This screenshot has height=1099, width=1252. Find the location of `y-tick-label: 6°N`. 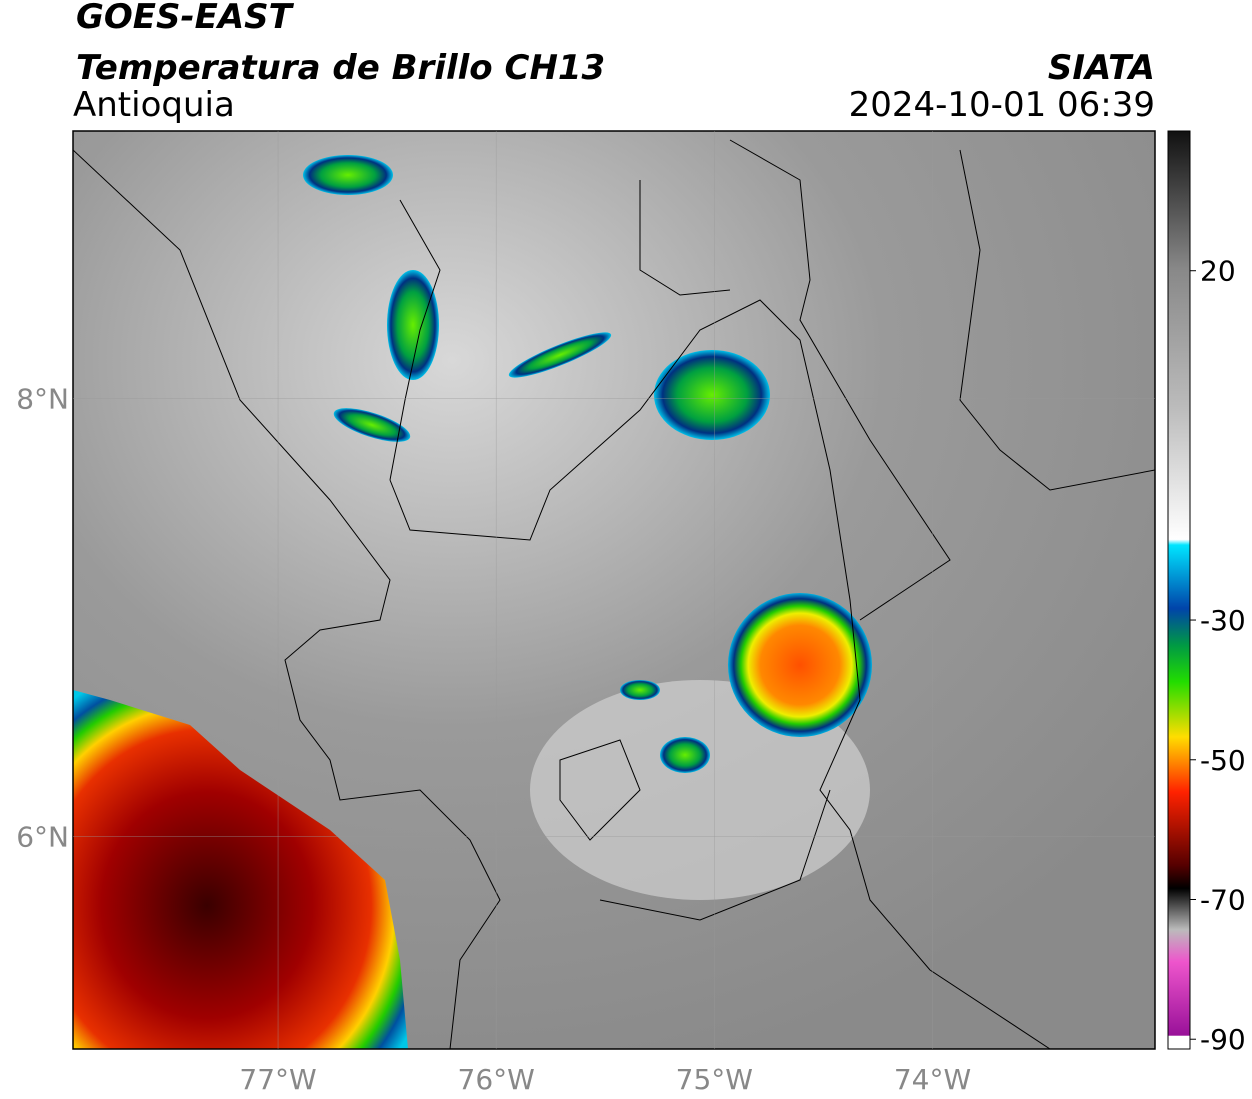

y-tick-label: 6°N is located at coordinates (42, 836).